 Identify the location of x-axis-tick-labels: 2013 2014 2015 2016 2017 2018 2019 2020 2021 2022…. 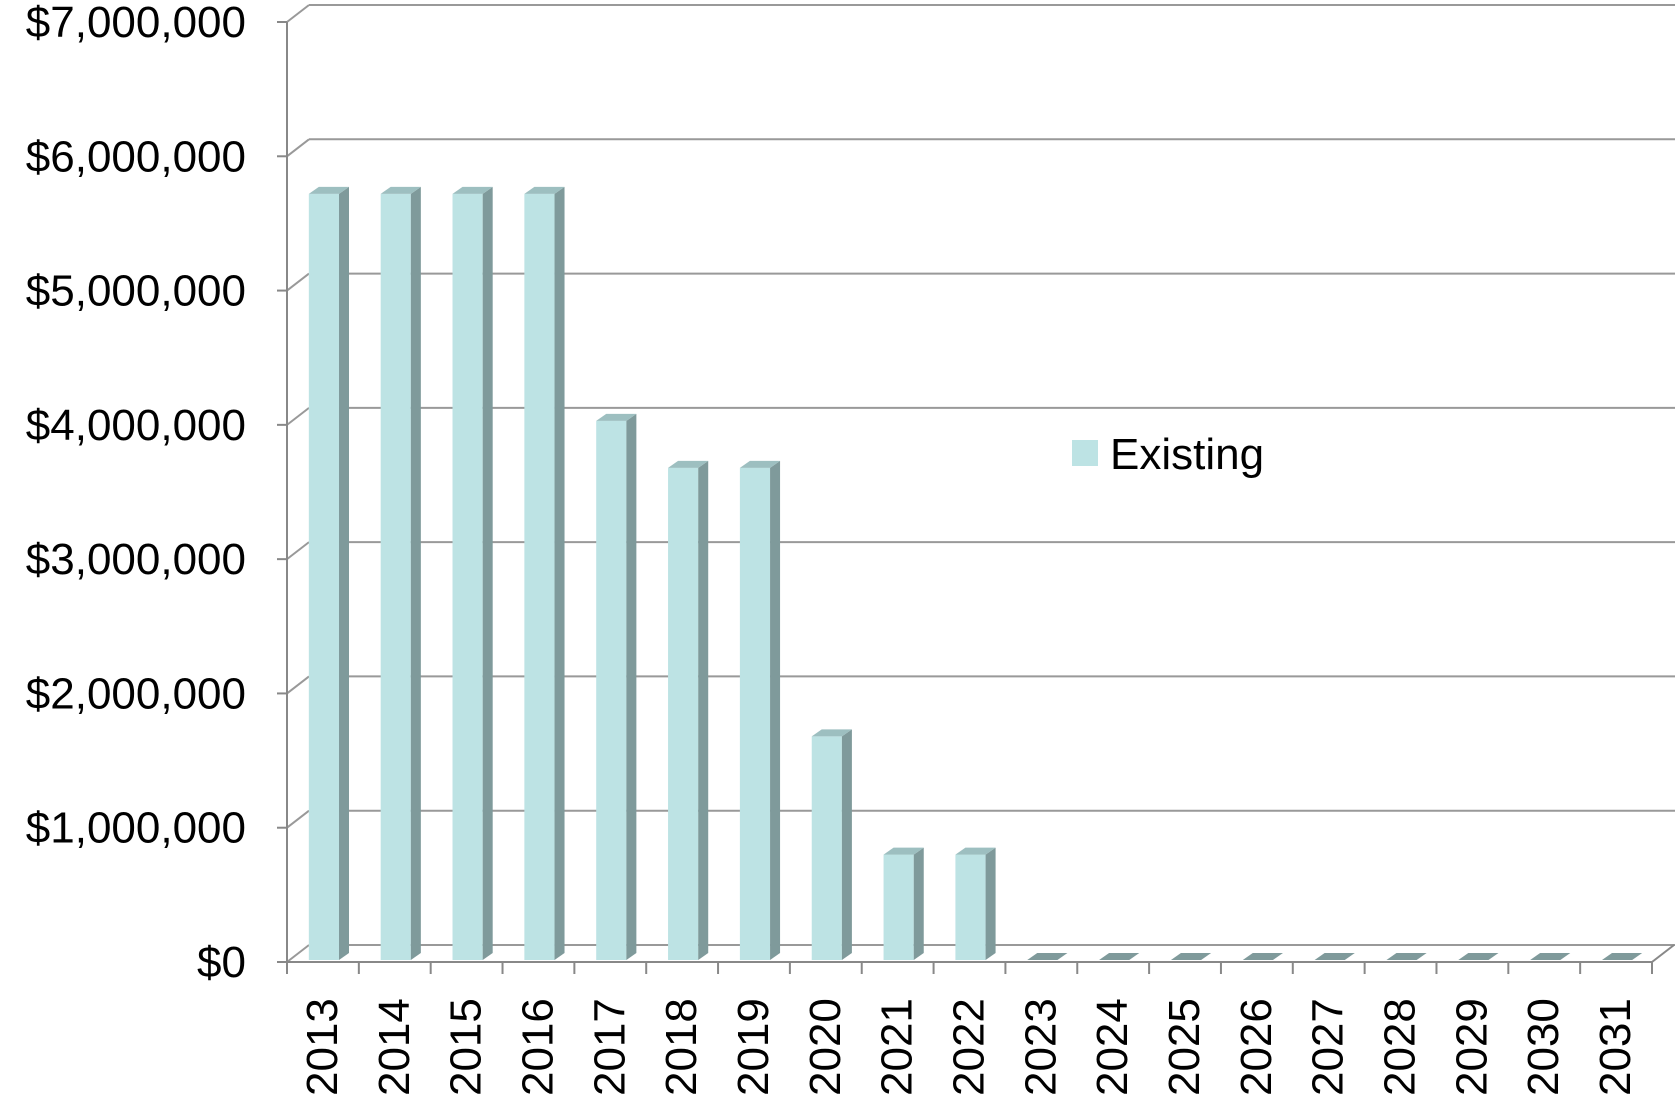
(969, 1047).